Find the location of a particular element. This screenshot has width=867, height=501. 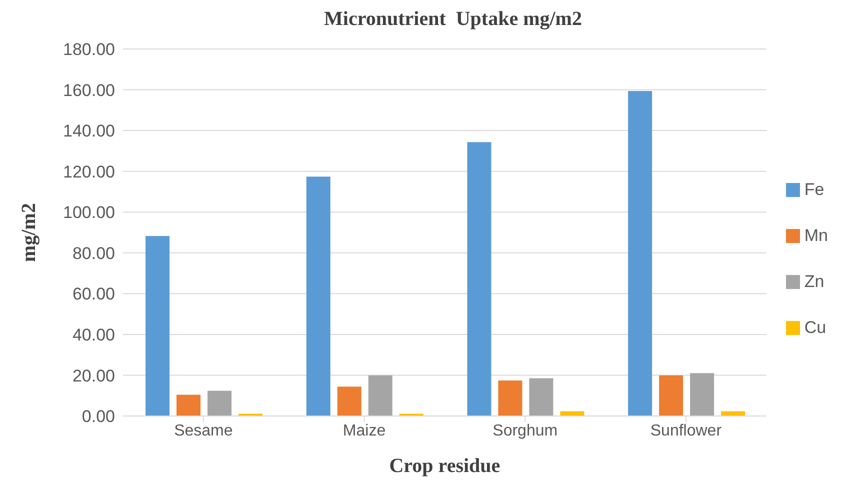

y-tick-label: 80.00 is located at coordinates (93, 253).